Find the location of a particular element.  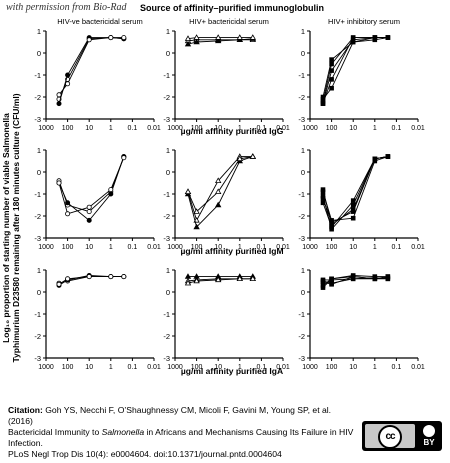

x-axis-label-row-0: µg/ml affinity purified IgG is located at coordinates (232, 131).